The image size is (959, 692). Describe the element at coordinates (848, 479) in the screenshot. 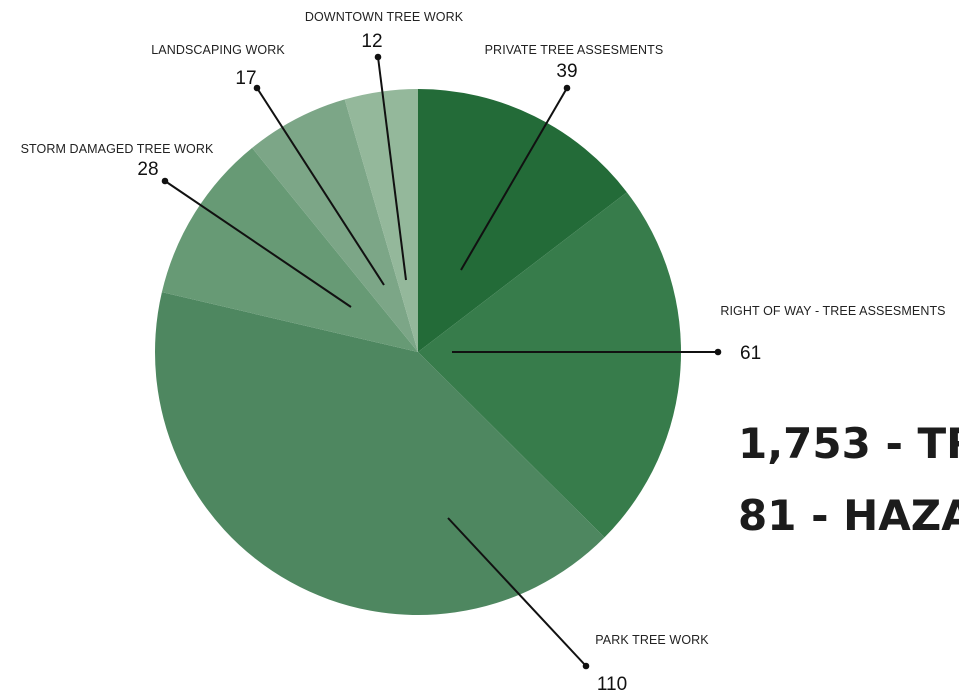

I see `summary-stats: 1,753 - TR 81 - HAZA` at that location.